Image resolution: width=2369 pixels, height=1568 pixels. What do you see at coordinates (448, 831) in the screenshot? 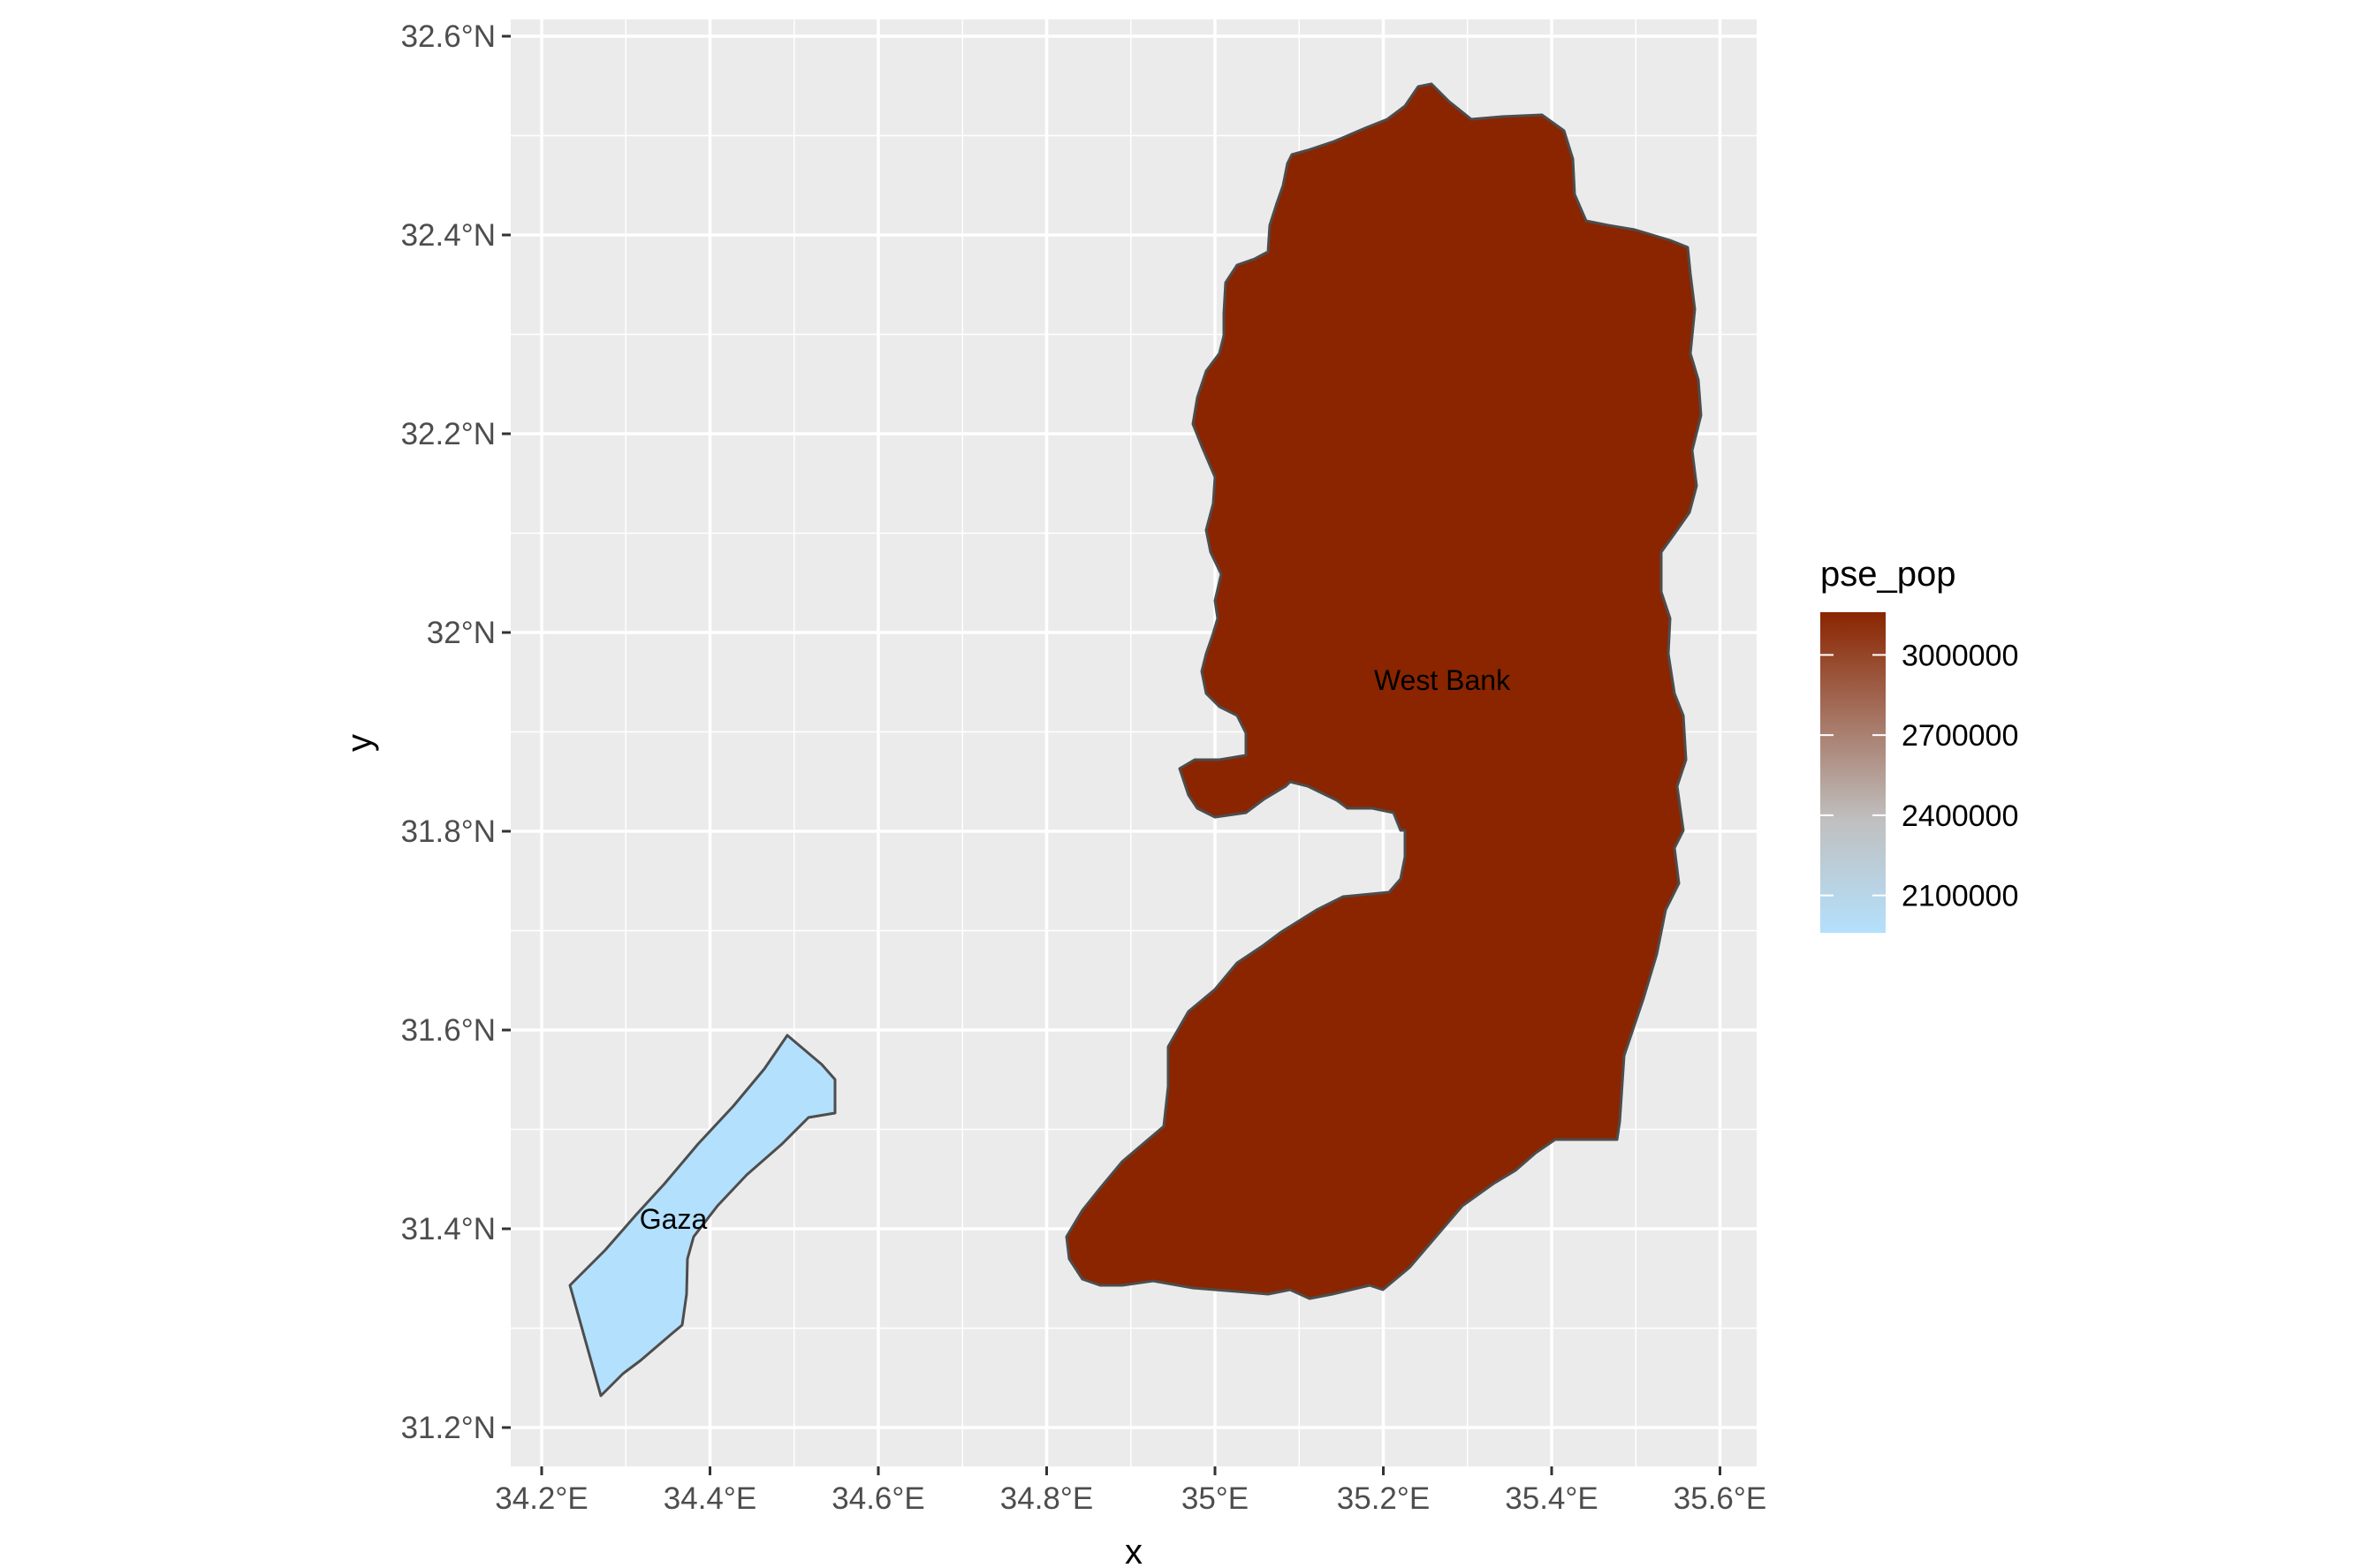
I see `y-tick-label: 31.8°N` at bounding box center [448, 831].